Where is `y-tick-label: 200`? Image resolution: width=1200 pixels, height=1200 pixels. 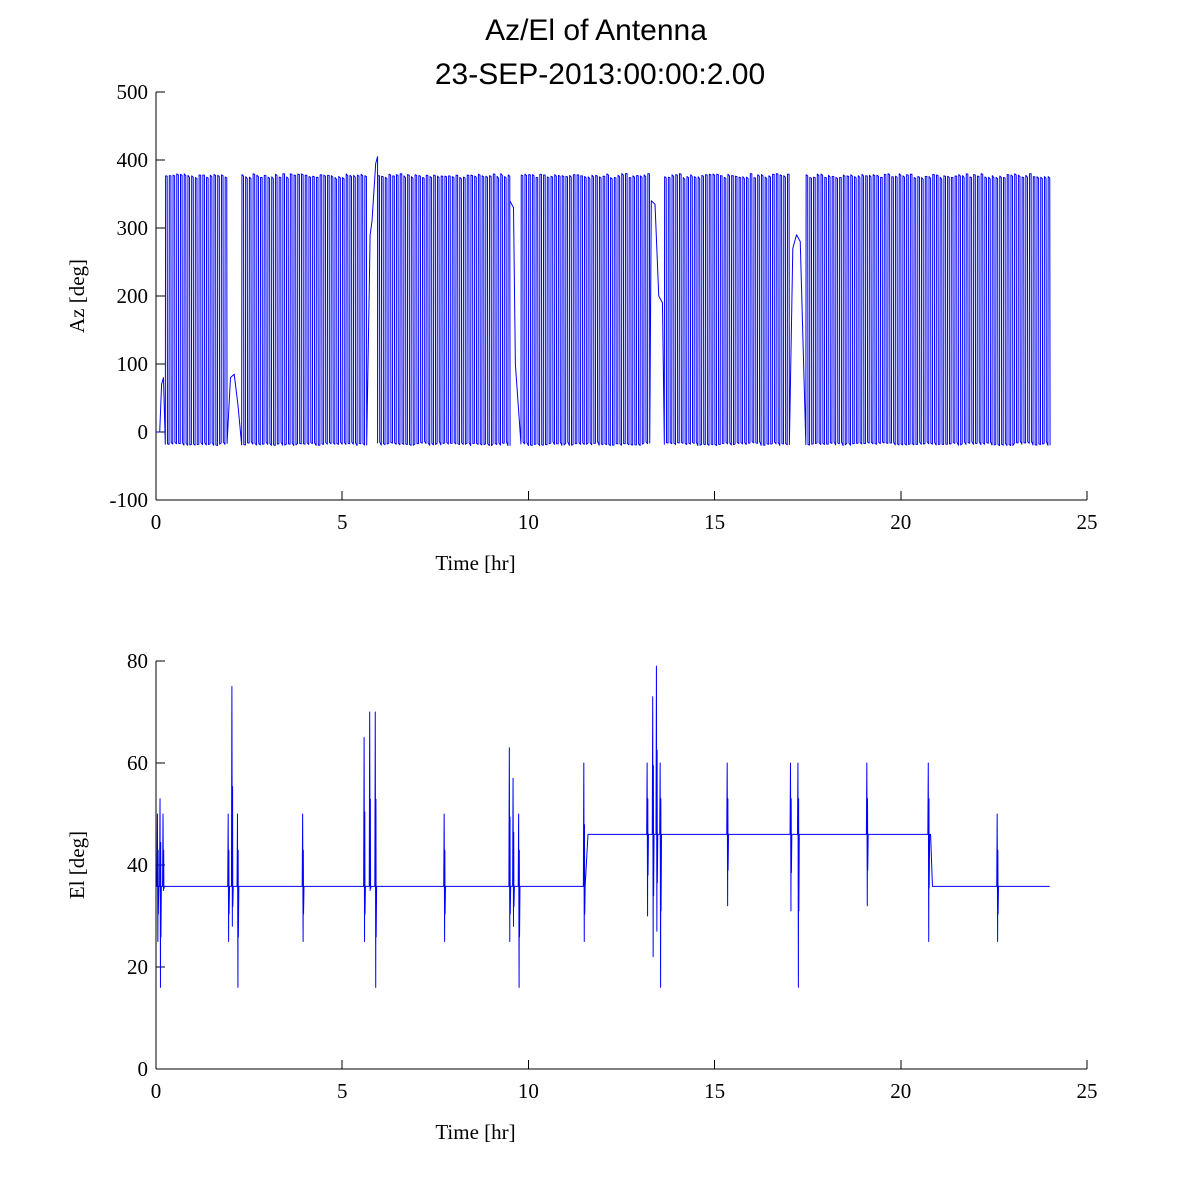
y-tick-label: 200 is located at coordinates (133, 296).